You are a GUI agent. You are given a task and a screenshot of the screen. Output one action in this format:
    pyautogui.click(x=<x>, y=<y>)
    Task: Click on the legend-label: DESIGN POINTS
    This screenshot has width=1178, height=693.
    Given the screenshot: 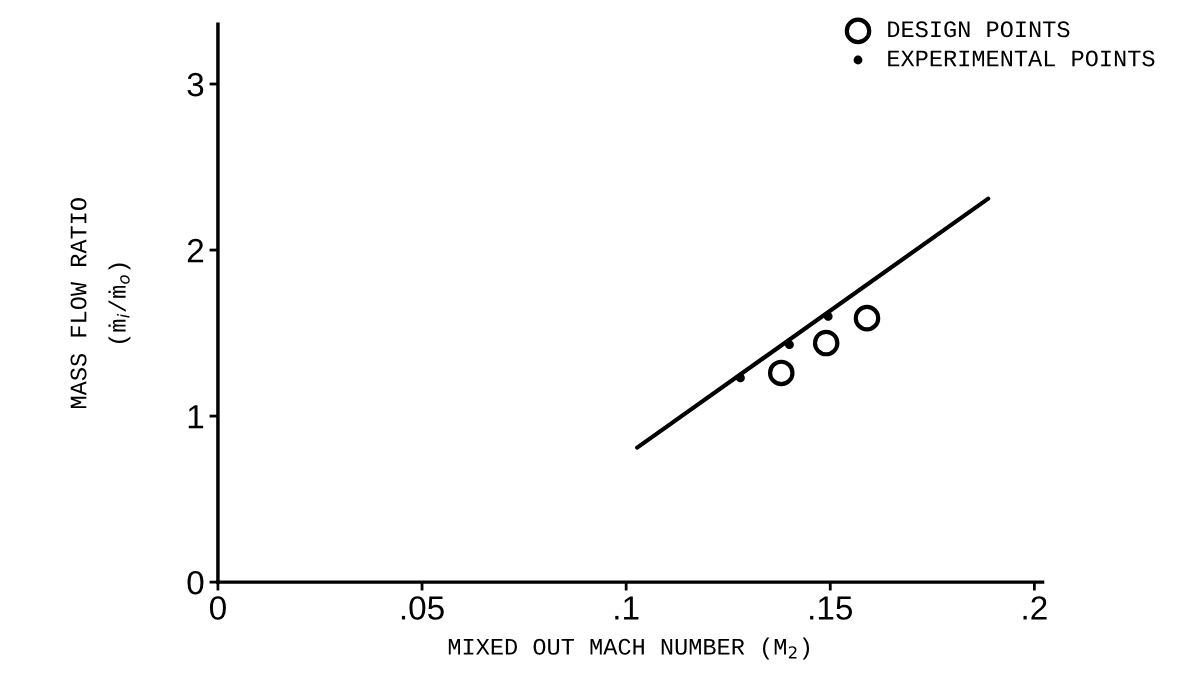 What is the action you would take?
    pyautogui.click(x=979, y=29)
    